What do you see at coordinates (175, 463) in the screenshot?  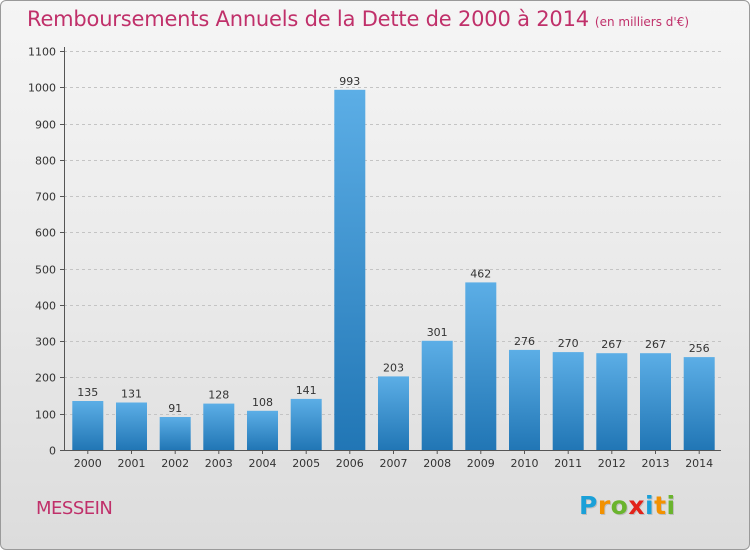 I see `x-tick-label: 2002` at bounding box center [175, 463].